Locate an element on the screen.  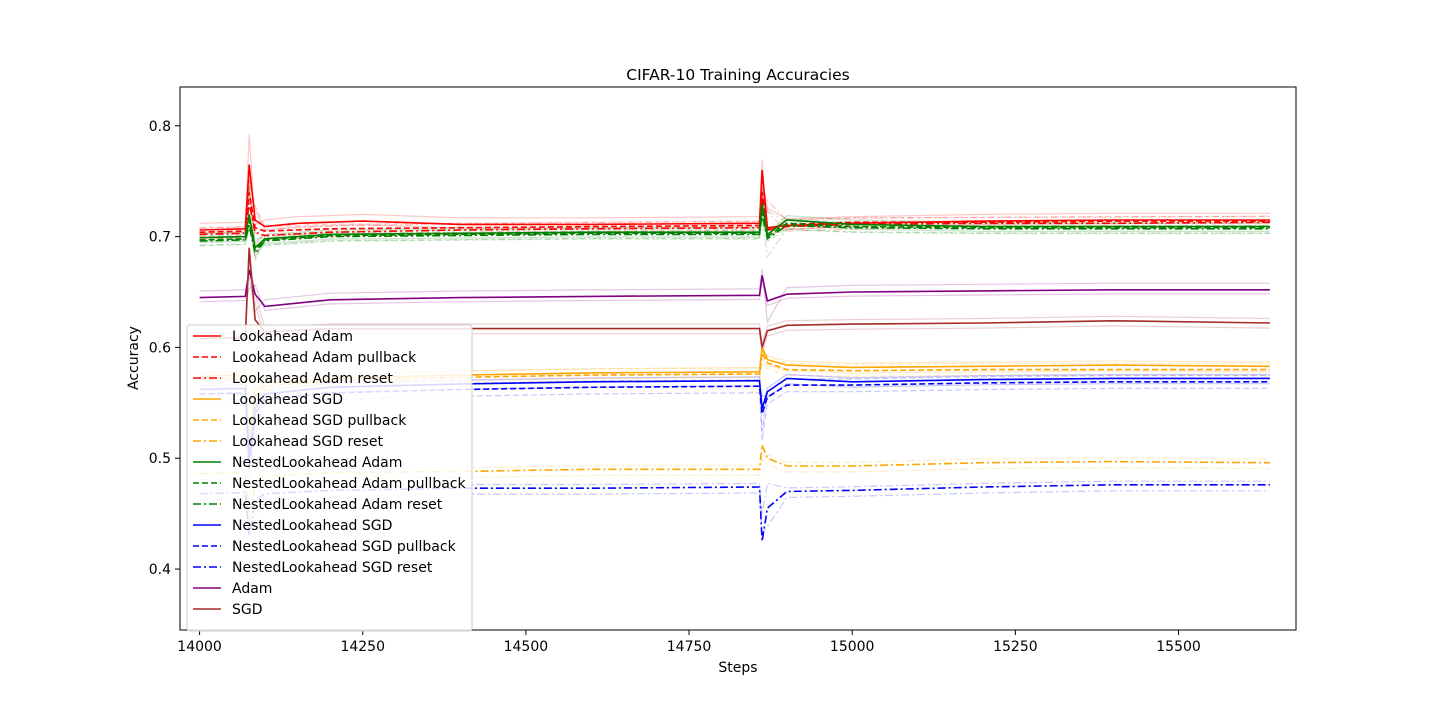
x-tick-label: 15000 is located at coordinates (852, 647).